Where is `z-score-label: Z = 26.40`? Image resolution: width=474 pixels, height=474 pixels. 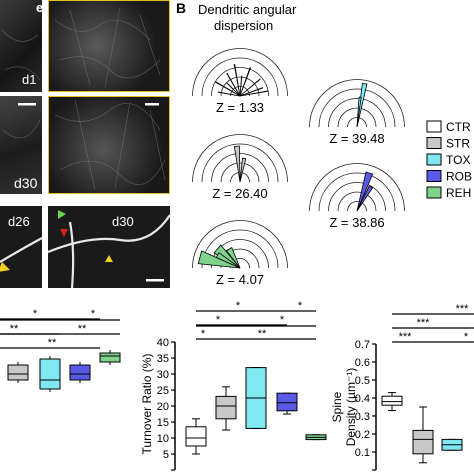 z-score-label: Z = 26.40 is located at coordinates (239, 193).